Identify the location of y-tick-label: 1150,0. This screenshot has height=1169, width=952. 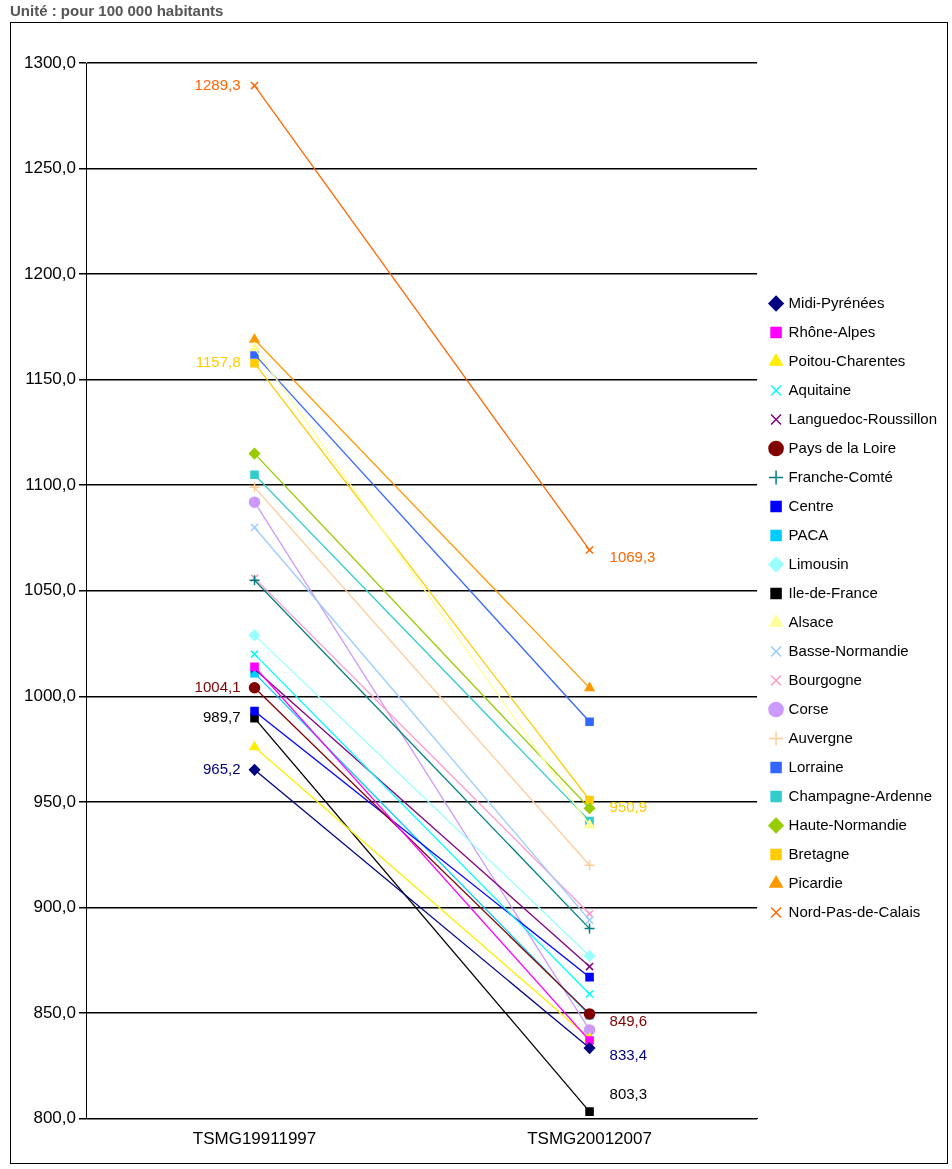
(50, 379).